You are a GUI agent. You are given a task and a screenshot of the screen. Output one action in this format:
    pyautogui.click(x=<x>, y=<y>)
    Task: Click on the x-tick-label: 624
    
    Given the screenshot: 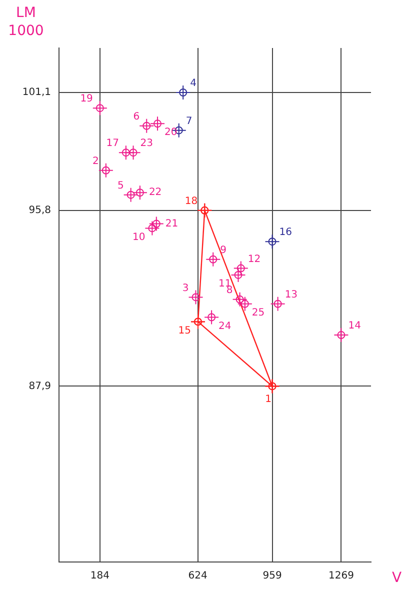 What is the action you would take?
    pyautogui.click(x=198, y=576)
    